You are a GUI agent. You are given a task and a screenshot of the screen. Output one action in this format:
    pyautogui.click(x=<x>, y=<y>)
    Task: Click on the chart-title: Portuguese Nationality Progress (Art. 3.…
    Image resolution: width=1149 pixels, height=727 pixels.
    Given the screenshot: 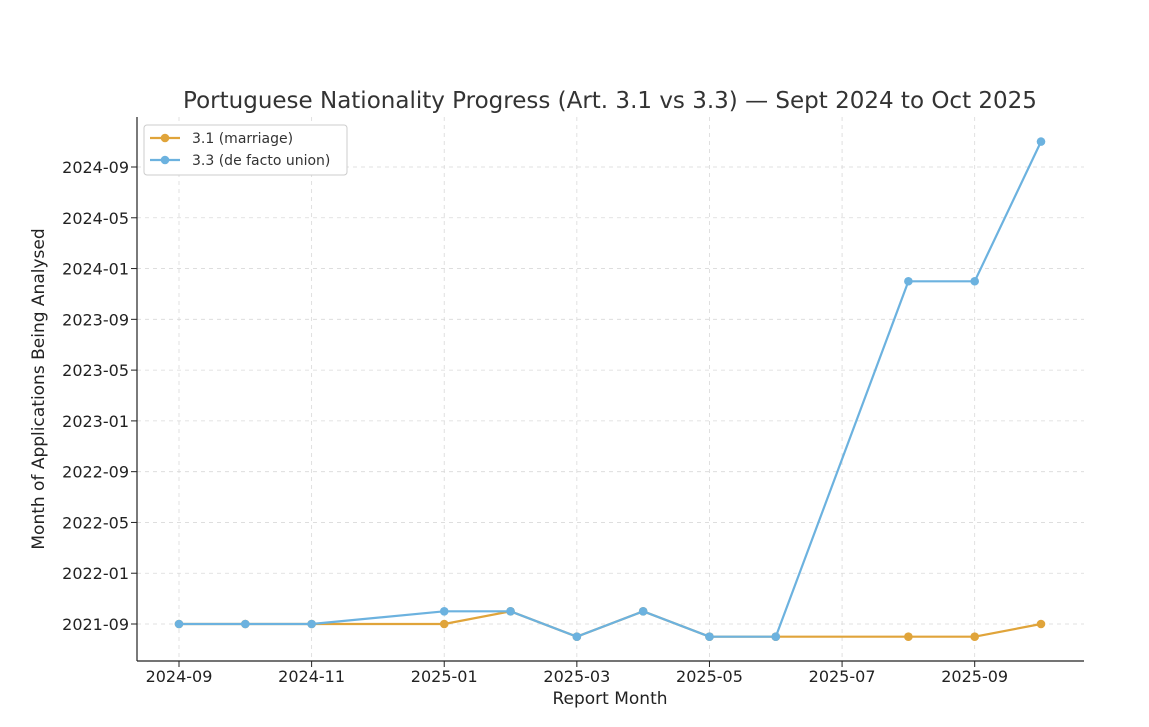 What is the action you would take?
    pyautogui.click(x=610, y=101)
    